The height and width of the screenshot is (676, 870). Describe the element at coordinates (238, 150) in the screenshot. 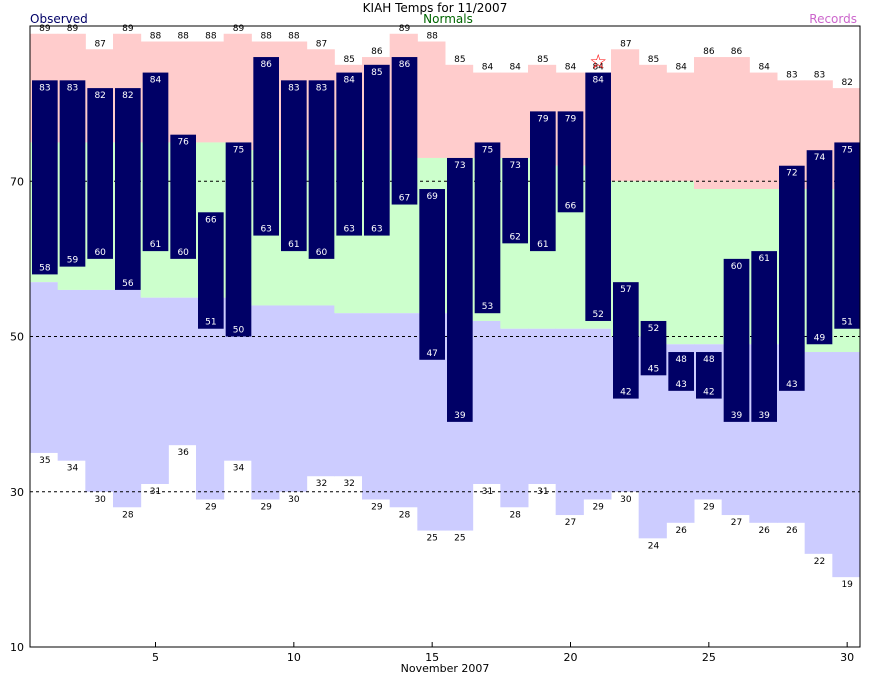

I see `observed-high-label: 75` at that location.